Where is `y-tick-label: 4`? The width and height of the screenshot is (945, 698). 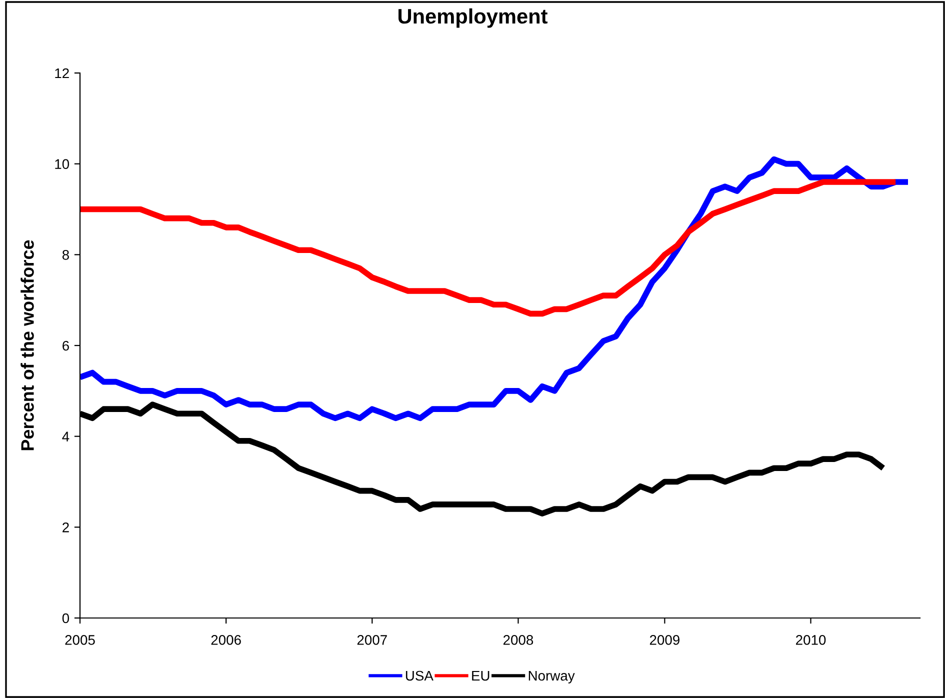
y-tick-label: 4 is located at coordinates (66, 437).